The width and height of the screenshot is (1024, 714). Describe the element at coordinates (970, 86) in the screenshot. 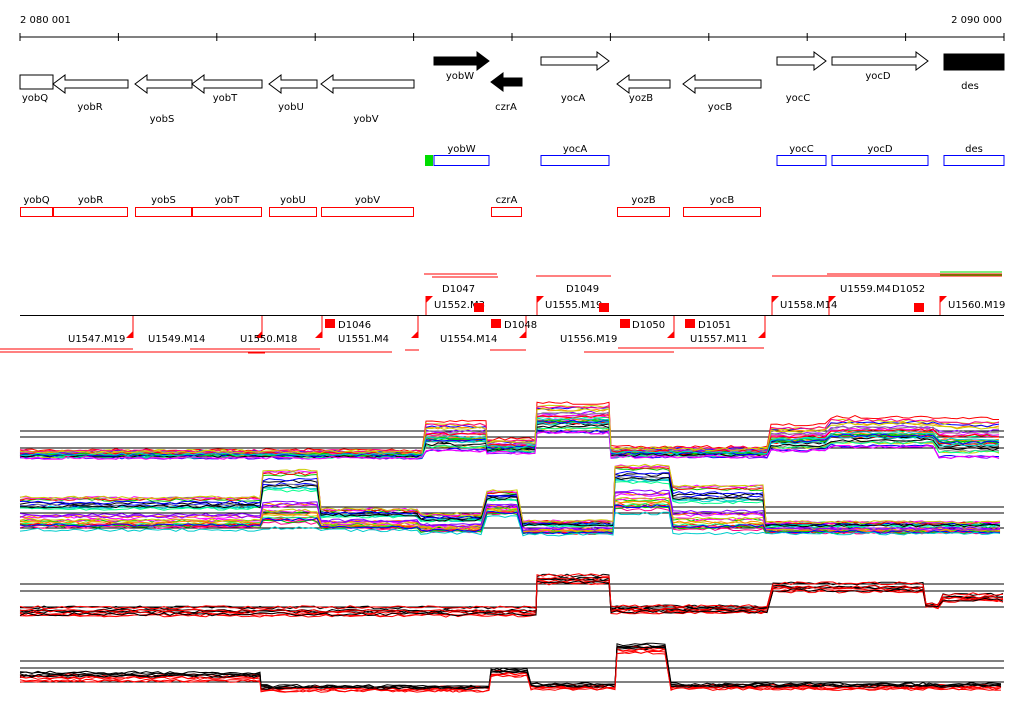

I see `gene-label: des` at that location.